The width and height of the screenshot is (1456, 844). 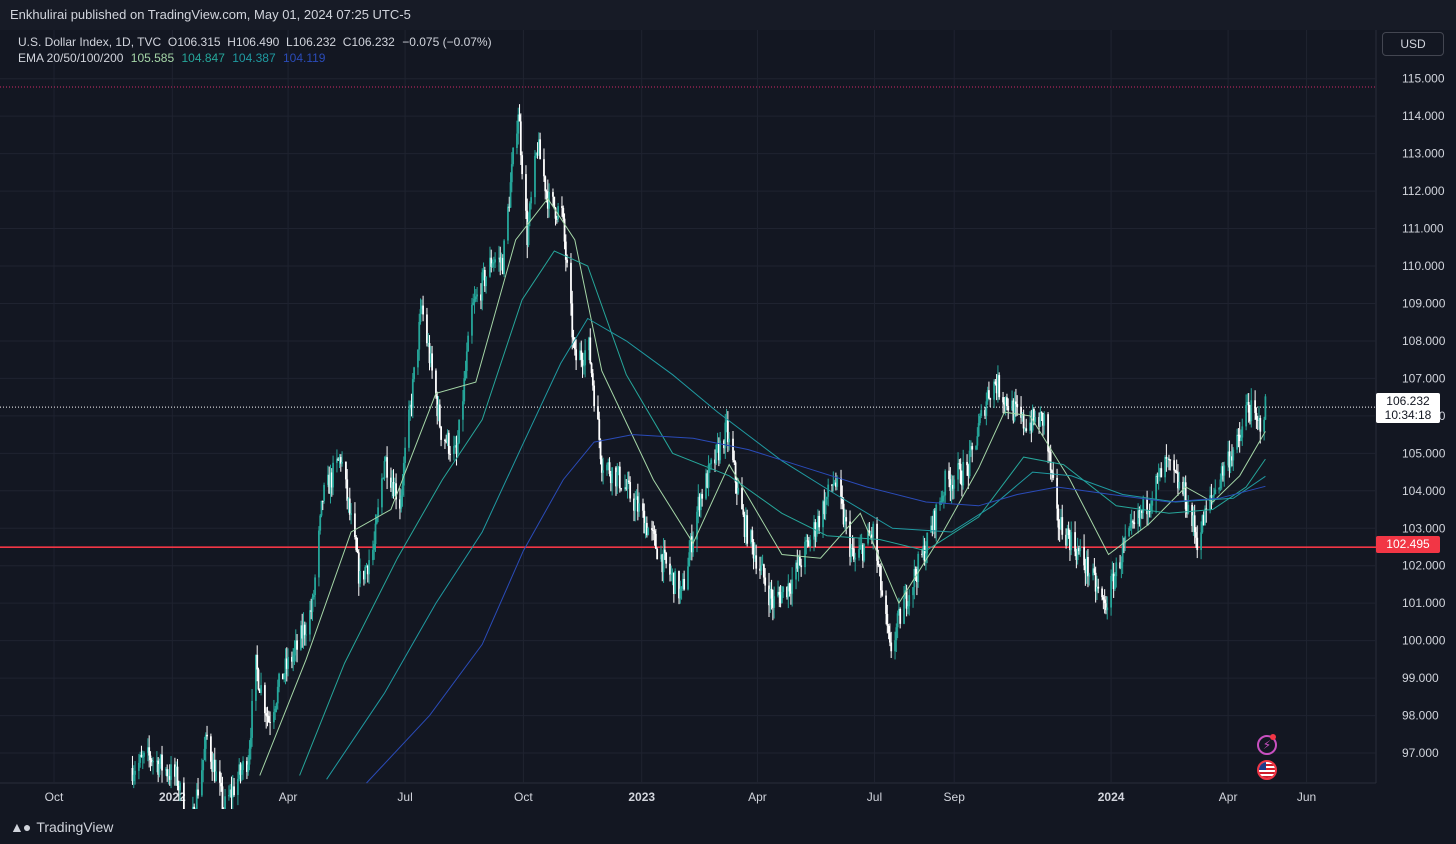 What do you see at coordinates (71, 58) in the screenshot?
I see `ema-label: EMA 20/50/100/200` at bounding box center [71, 58].